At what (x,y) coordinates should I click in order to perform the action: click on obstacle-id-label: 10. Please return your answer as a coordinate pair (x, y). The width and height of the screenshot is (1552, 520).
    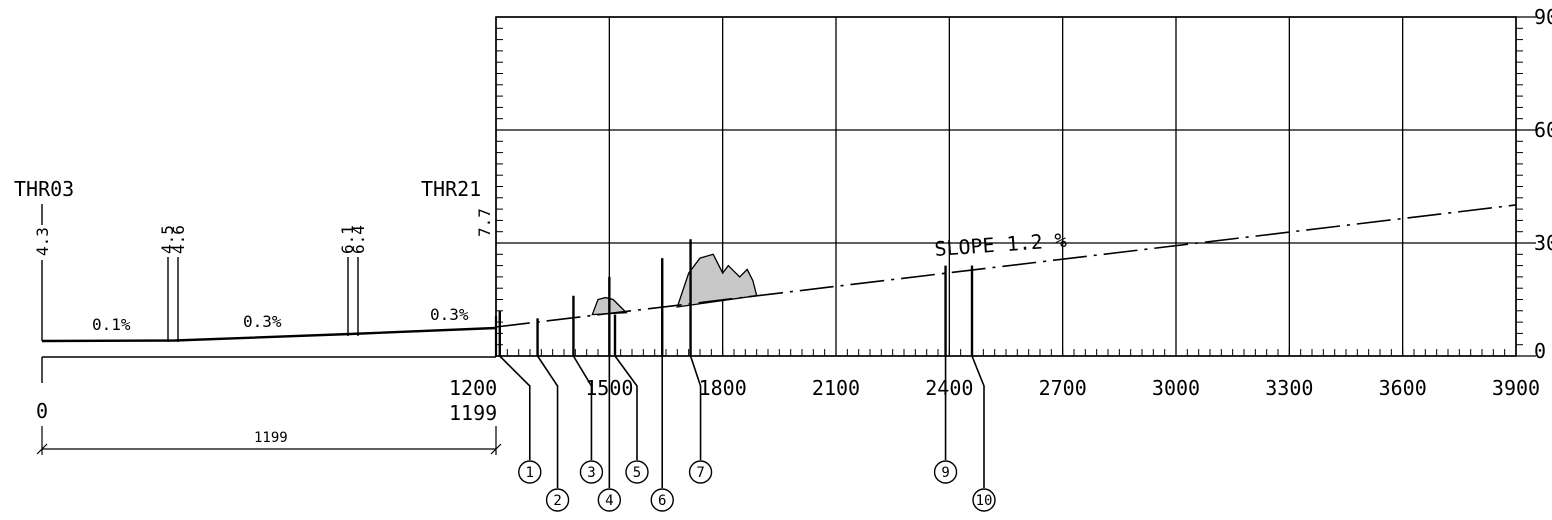
    Looking at the image, I should click on (984, 501).